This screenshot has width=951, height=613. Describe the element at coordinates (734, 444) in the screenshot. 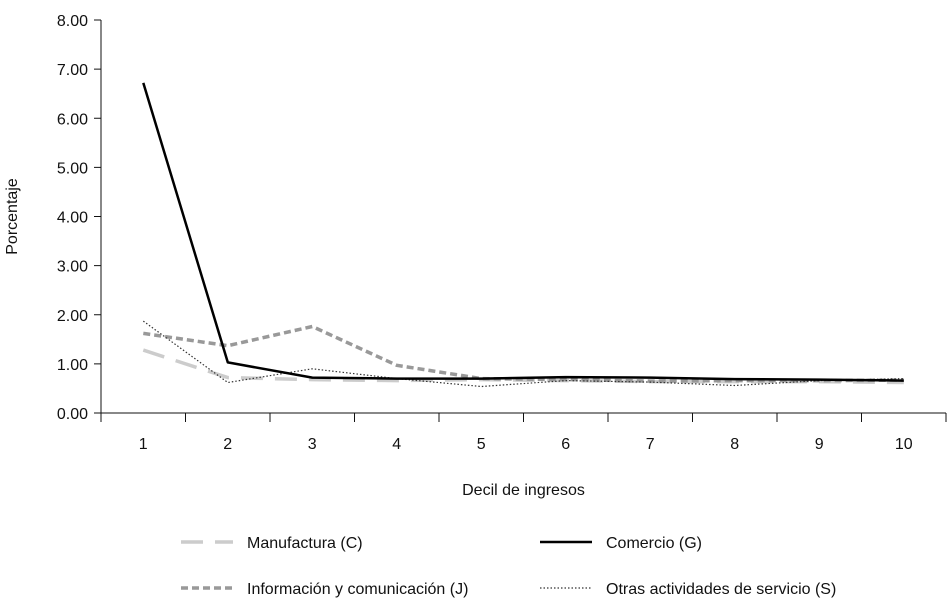

I see `x-tick-label: 8` at that location.